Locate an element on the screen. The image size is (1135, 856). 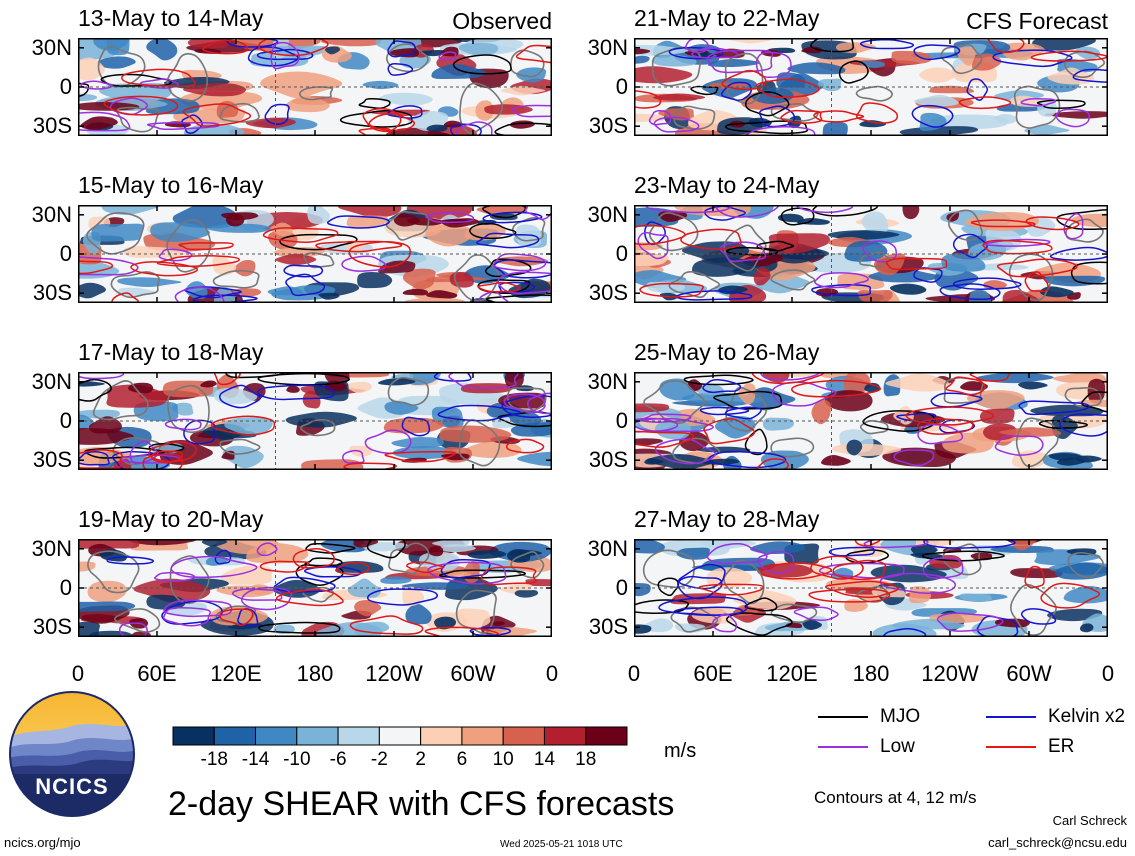
colorbar-tick-label: 6 is located at coordinates (462, 759).